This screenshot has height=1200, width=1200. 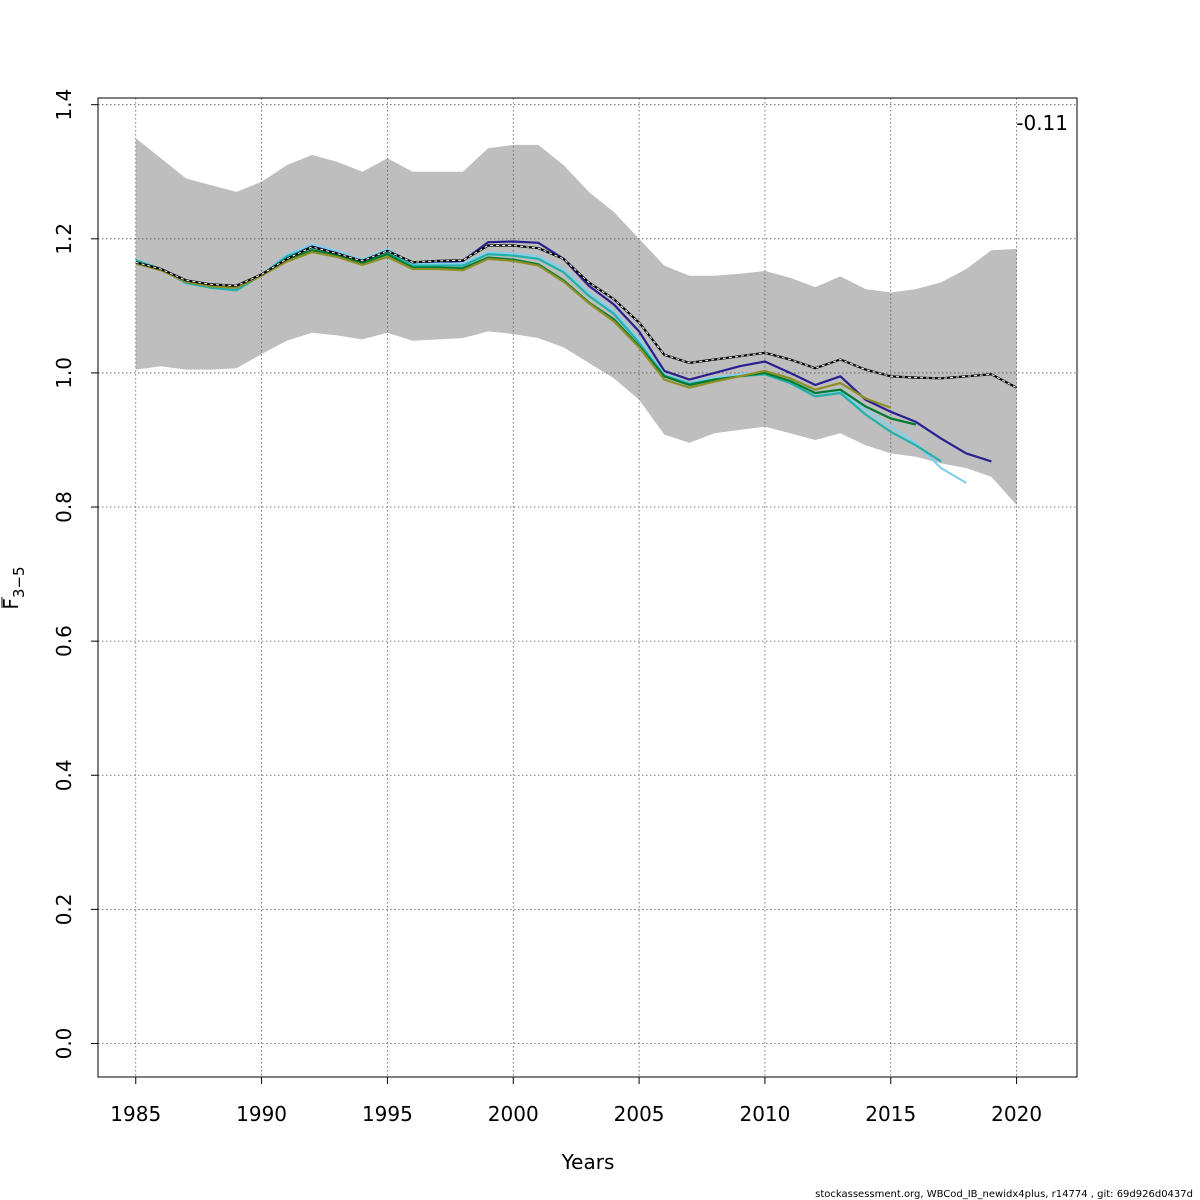 I want to click on y-axis-title-subscript: 3−5, so click(x=19, y=582).